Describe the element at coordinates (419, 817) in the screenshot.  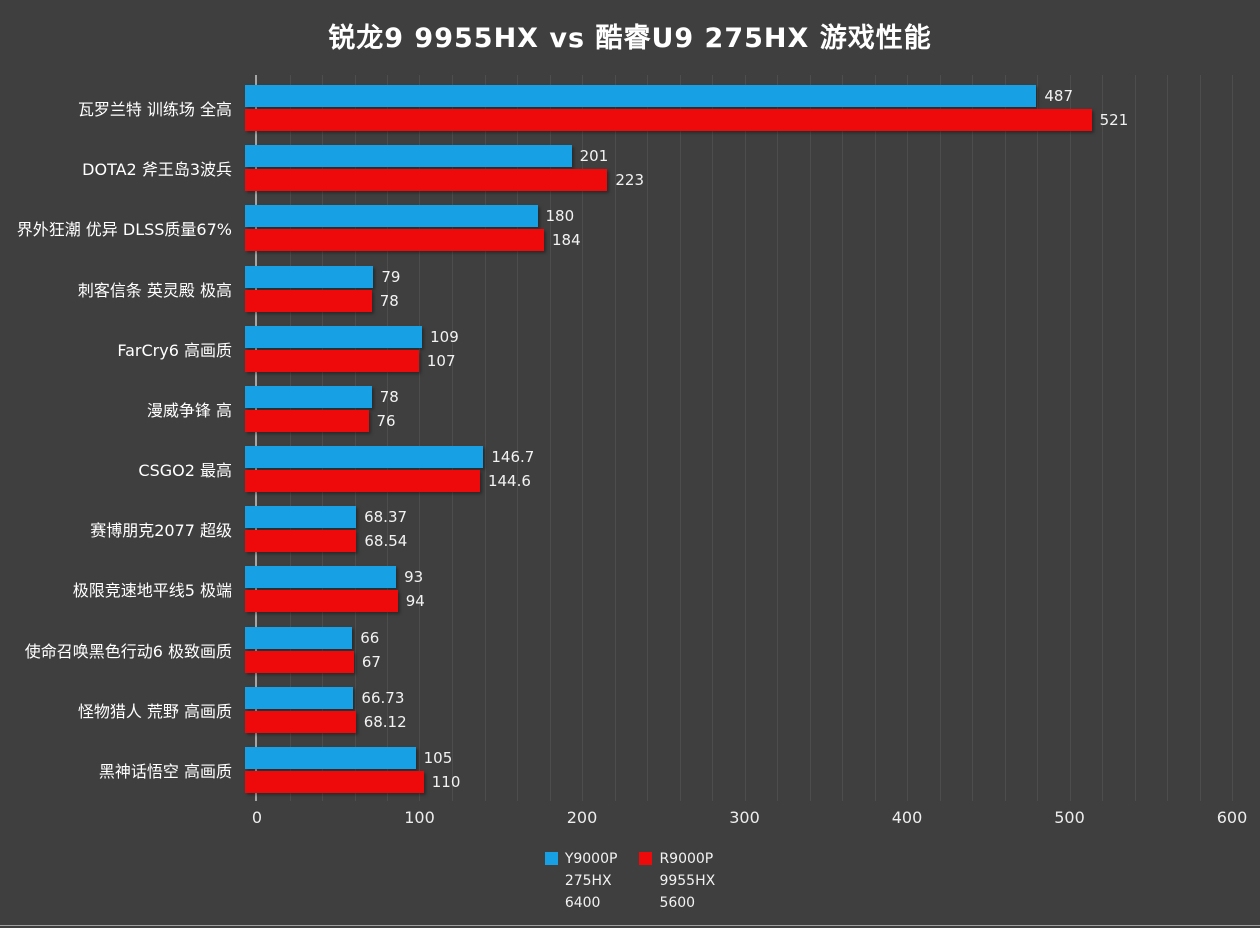
I see `x-tick-label: 100` at that location.